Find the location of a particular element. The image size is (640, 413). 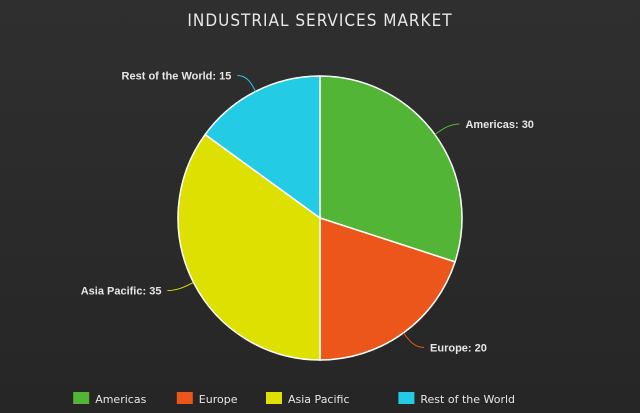

data-label-asia-pacific: Asia Pacific: 35 is located at coordinates (121, 292).